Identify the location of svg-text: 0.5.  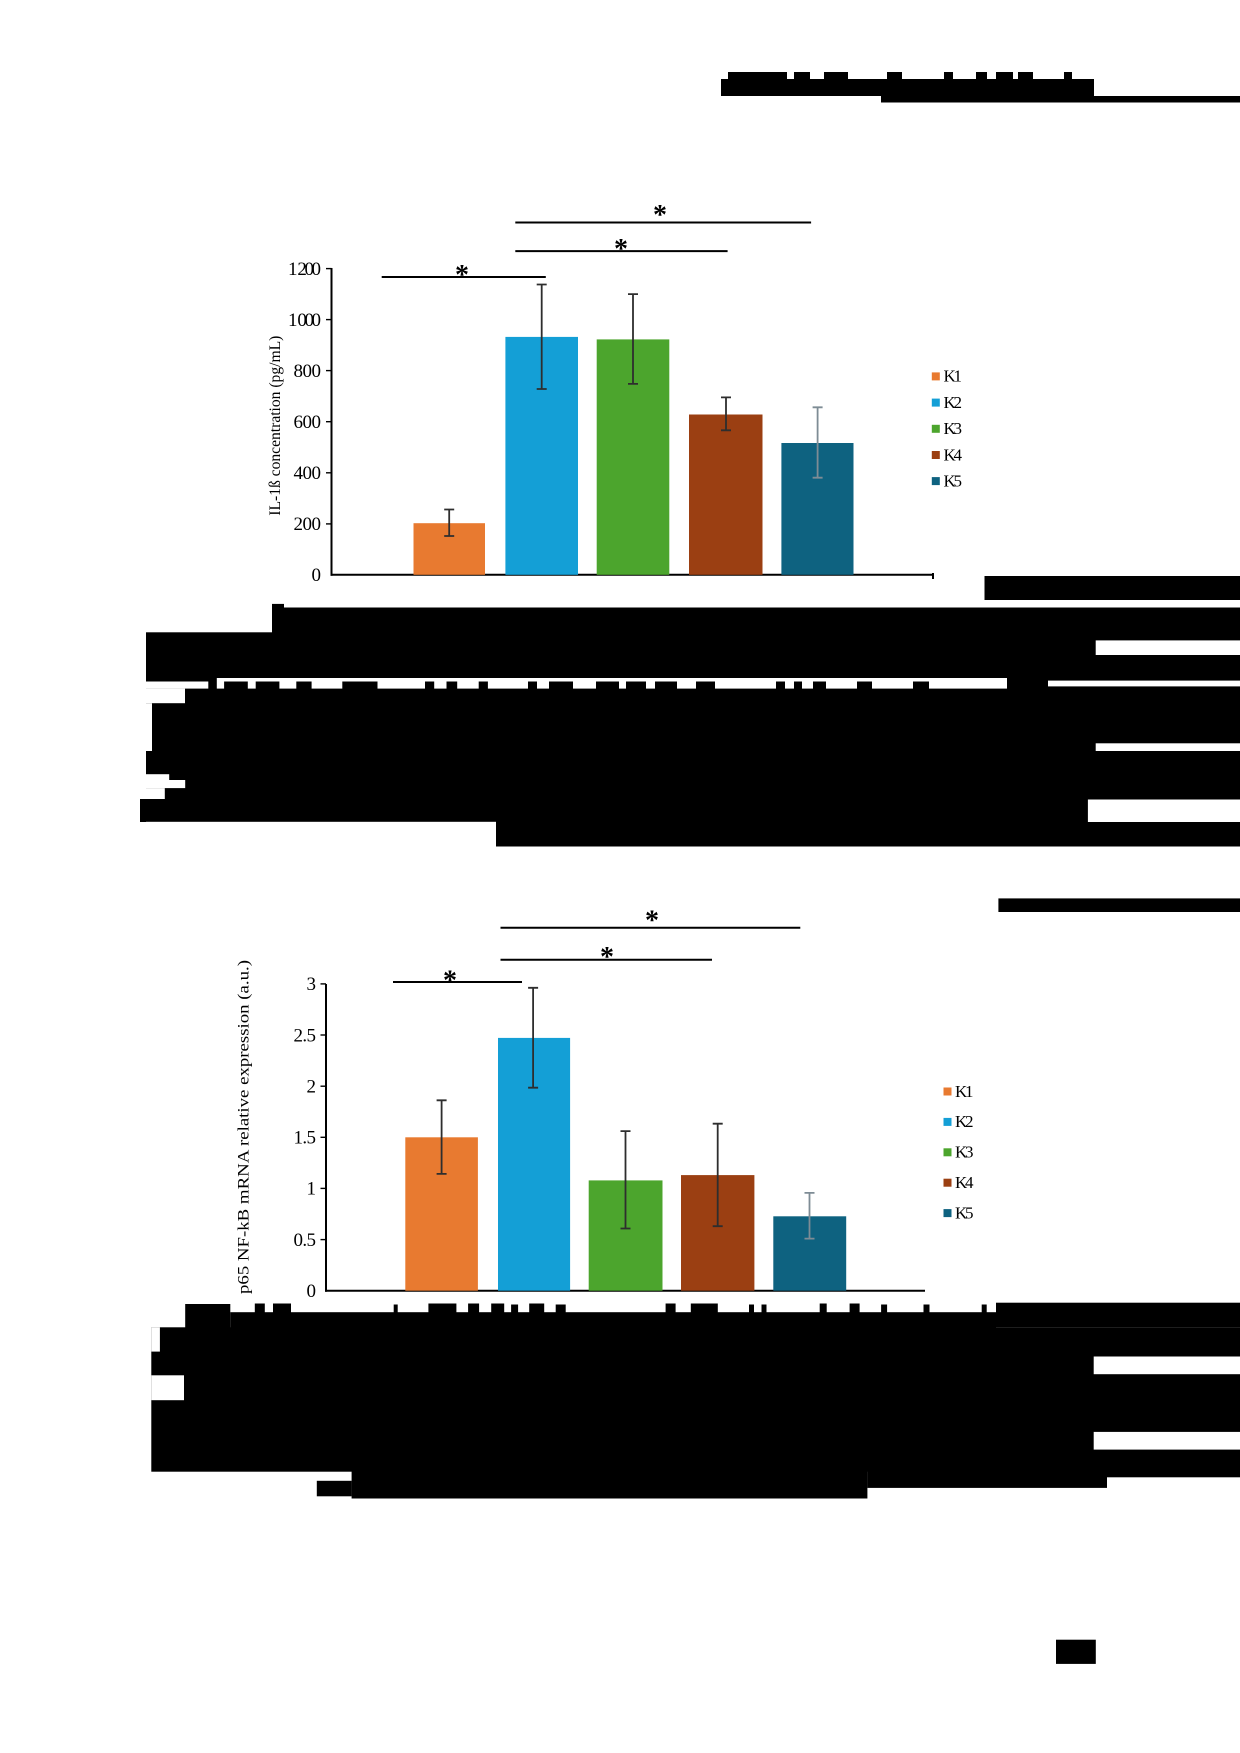
(305, 1240).